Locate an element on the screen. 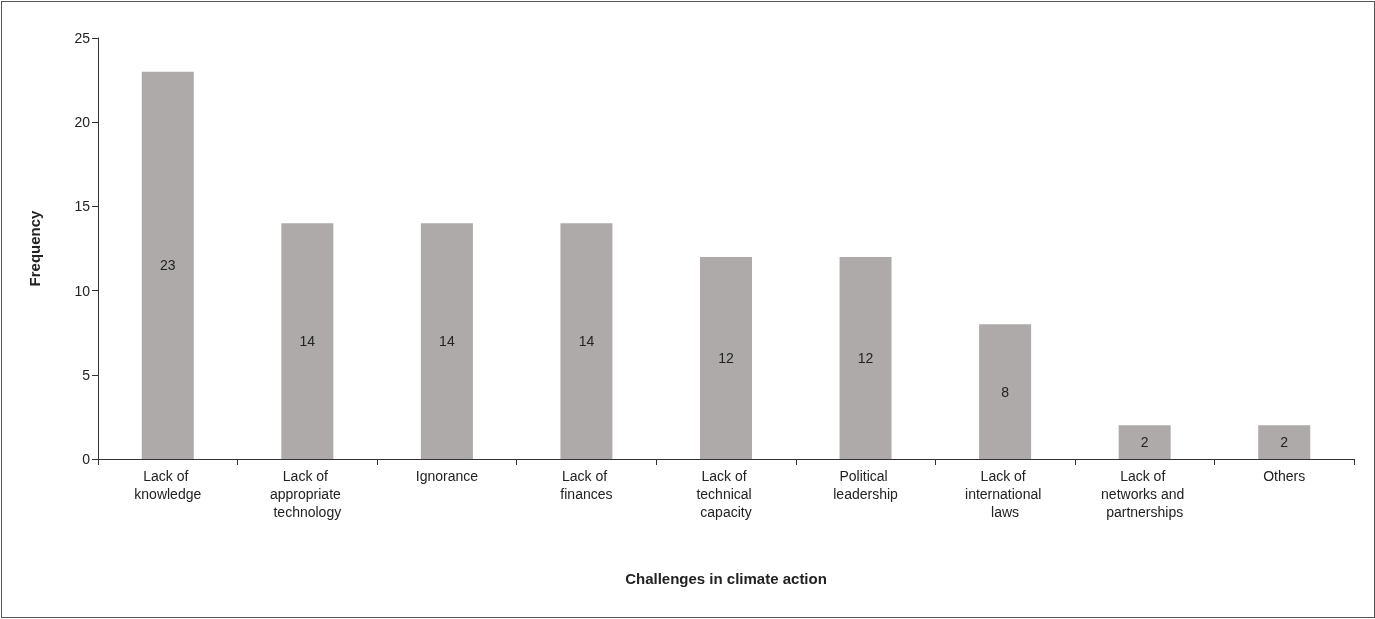  y-tick-label: 15 is located at coordinates (82, 206).